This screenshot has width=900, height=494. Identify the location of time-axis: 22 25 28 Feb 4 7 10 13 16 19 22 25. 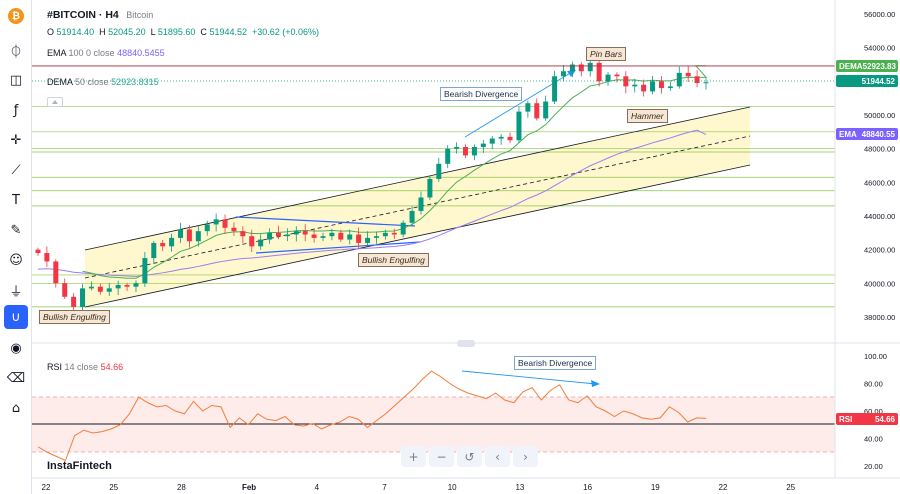
(419, 487).